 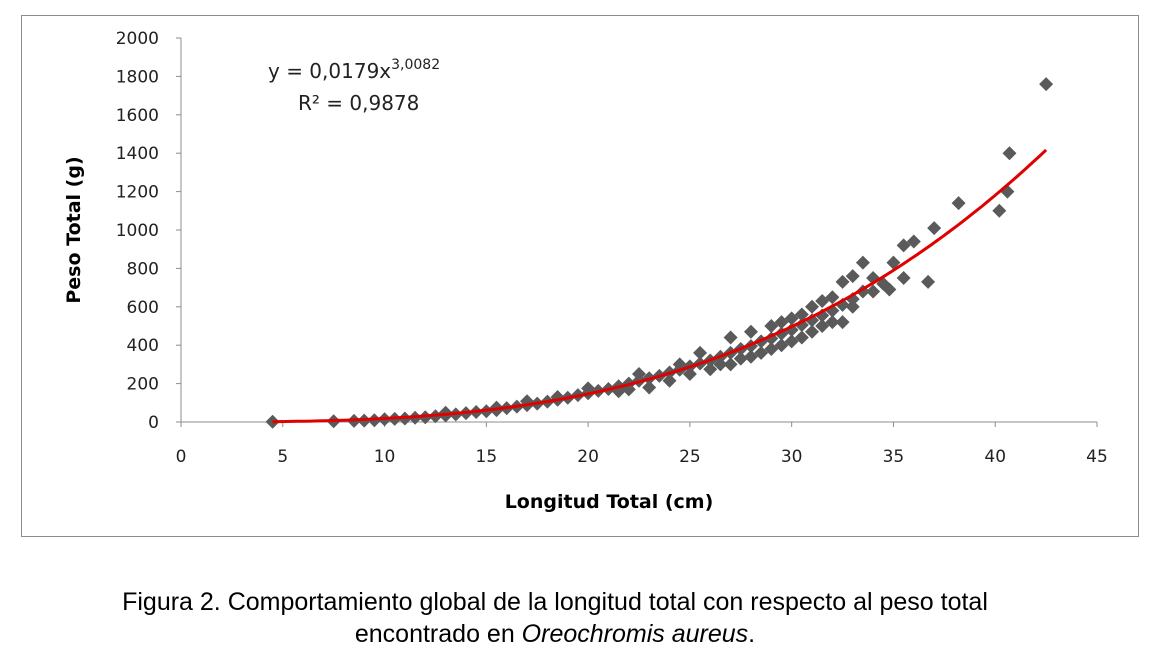 I want to click on y-ticks: 0 200 400 600 800 1000 1200 1400 1600 1800 2000, so click(x=148, y=231).